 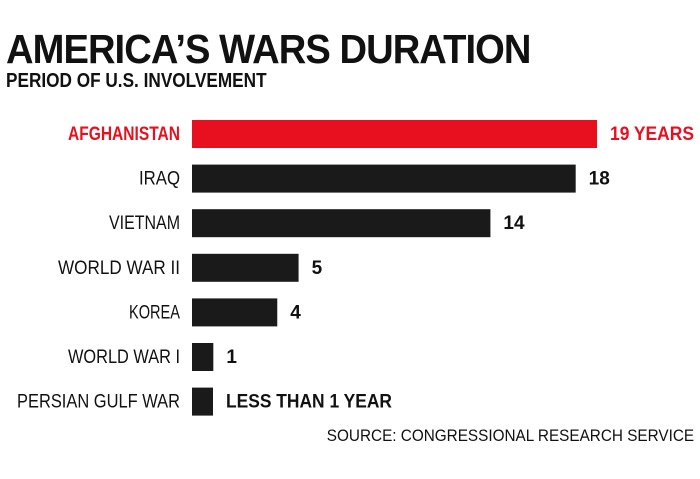 What do you see at coordinates (144, 223) in the screenshot?
I see `category-label-vietnam: VIETNAM` at bounding box center [144, 223].